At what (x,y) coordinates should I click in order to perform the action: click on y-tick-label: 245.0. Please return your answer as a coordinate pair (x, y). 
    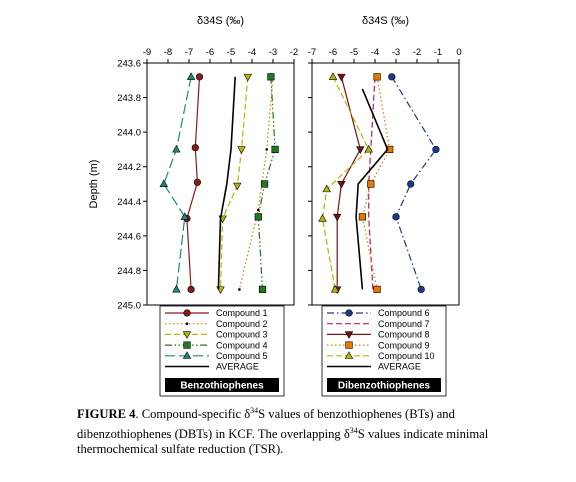
    Looking at the image, I should click on (129, 306).